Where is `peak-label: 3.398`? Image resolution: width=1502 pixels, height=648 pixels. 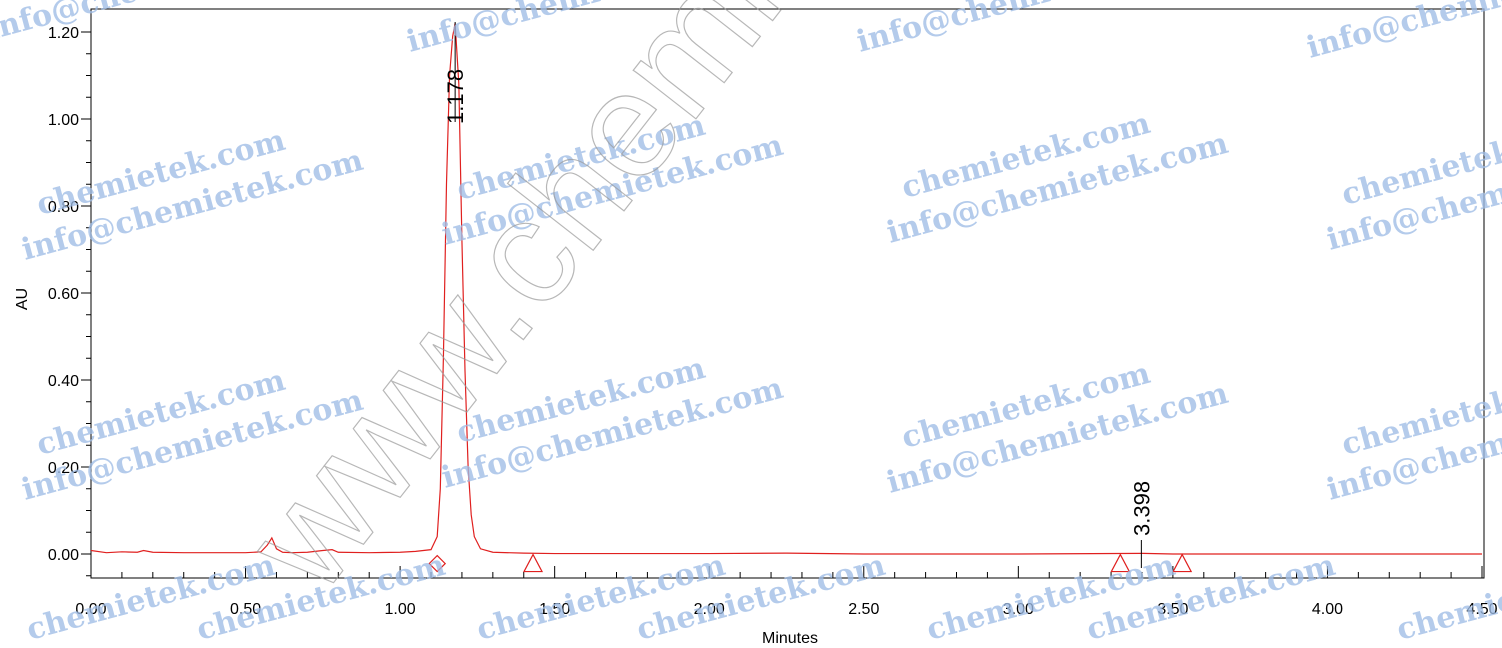 peak-label: 3.398 is located at coordinates (1141, 508).